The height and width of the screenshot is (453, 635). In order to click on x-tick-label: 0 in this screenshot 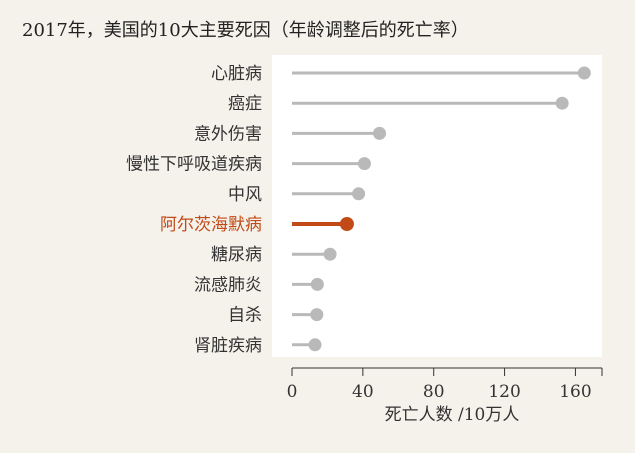, I will do `click(292, 392)`.